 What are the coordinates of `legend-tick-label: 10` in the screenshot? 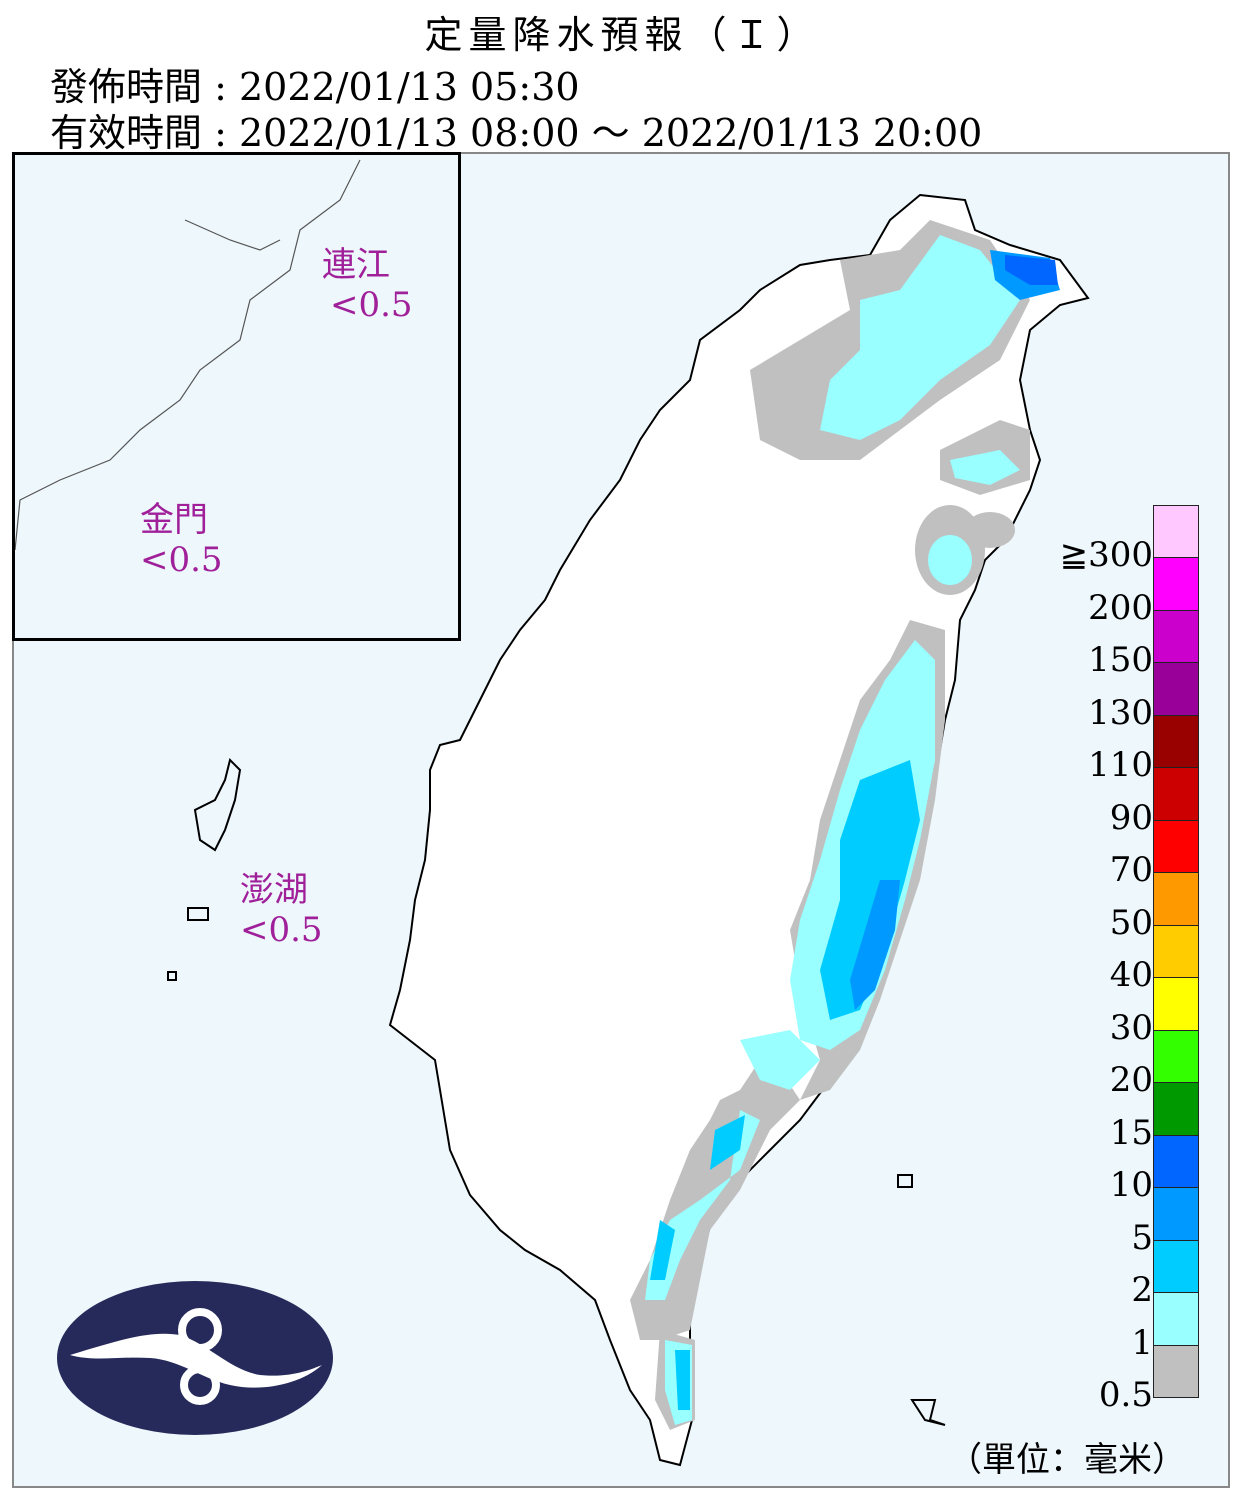 It's located at (1131, 1185).